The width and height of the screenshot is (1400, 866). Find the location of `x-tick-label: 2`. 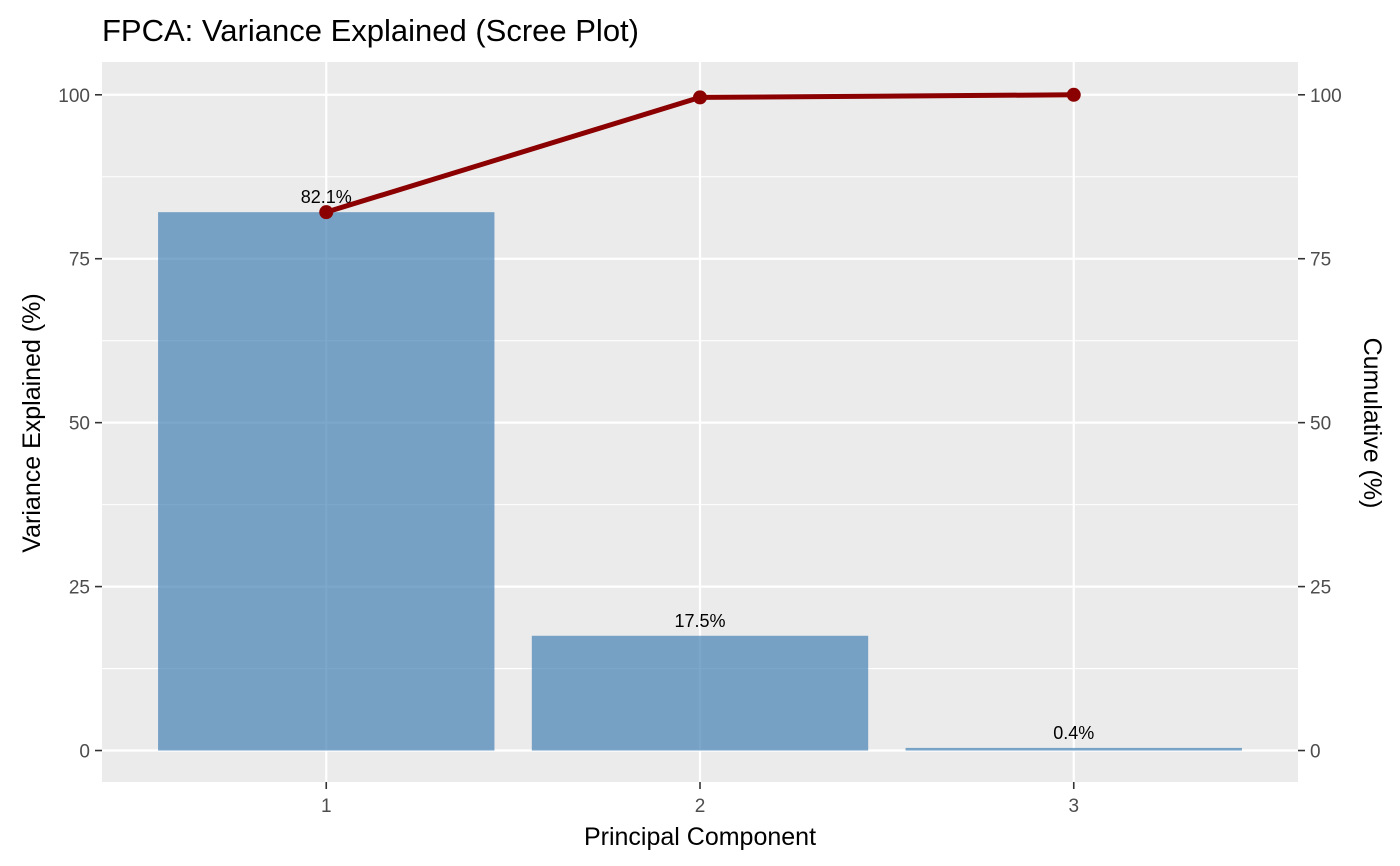

x-tick-label: 2 is located at coordinates (700, 806).